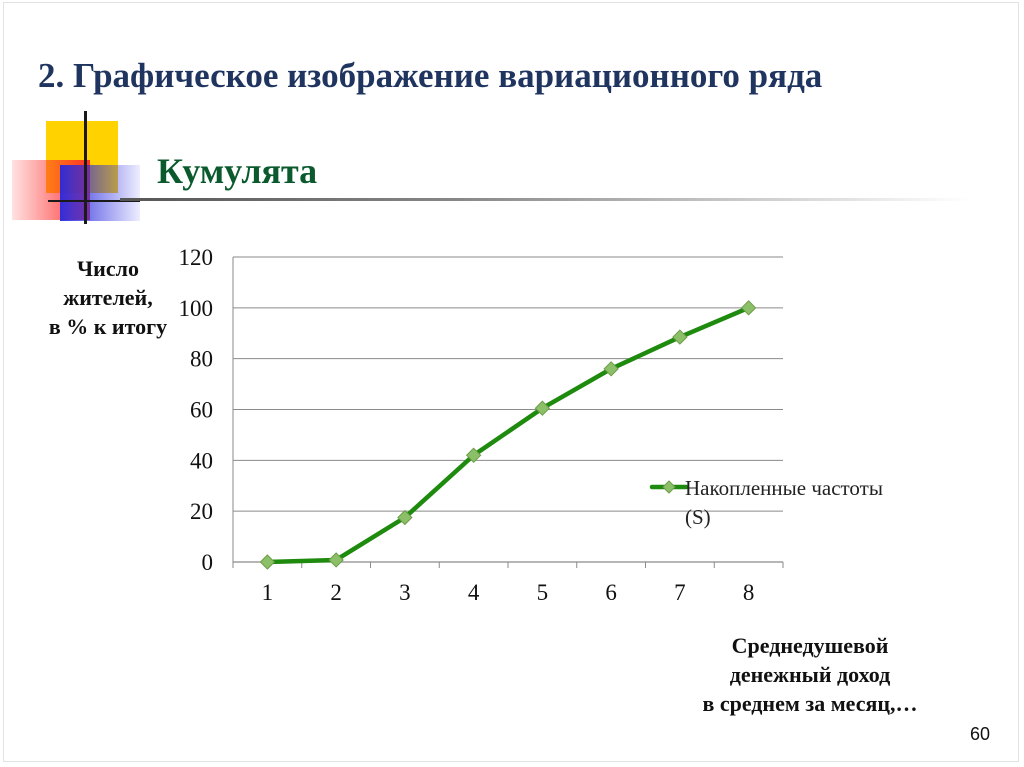 The height and width of the screenshot is (767, 1024). What do you see at coordinates (810, 645) in the screenshot?
I see `x-axis-label-line: Среднедушевой` at bounding box center [810, 645].